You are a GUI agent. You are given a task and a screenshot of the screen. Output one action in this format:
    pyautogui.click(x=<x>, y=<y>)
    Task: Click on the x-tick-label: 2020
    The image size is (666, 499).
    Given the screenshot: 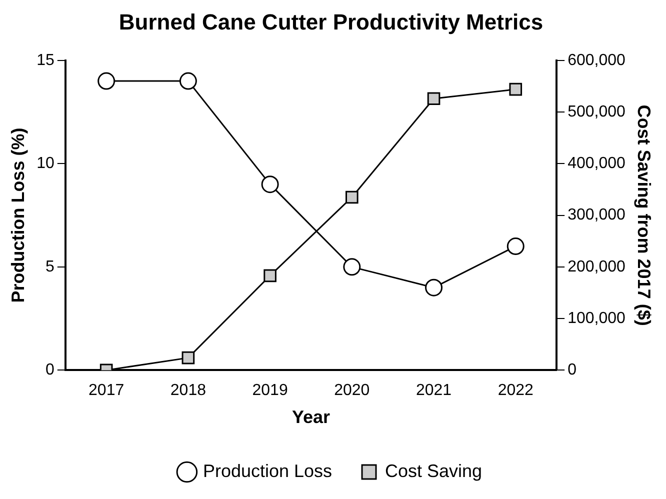 What is the action you would take?
    pyautogui.click(x=352, y=391)
    